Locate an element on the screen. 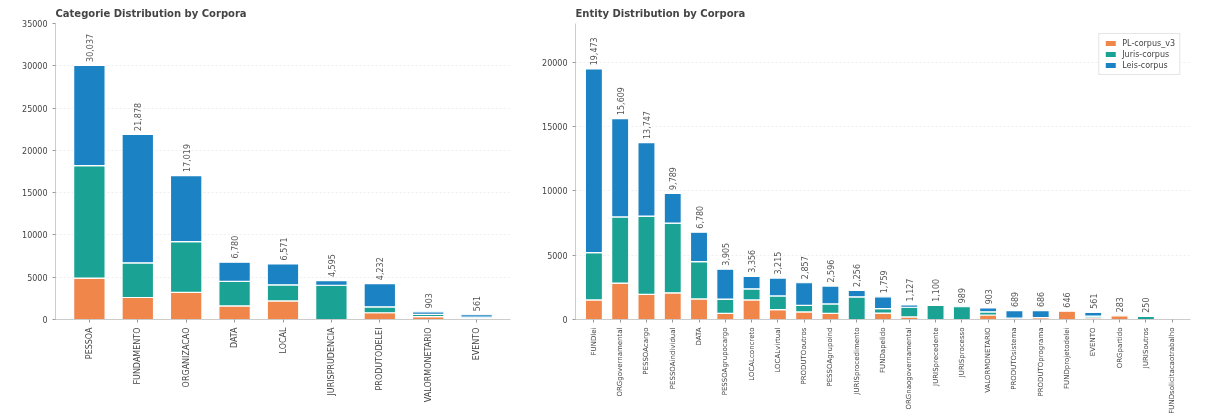 This screenshot has width=1205, height=416. total-label: 4,232 is located at coordinates (381, 269).